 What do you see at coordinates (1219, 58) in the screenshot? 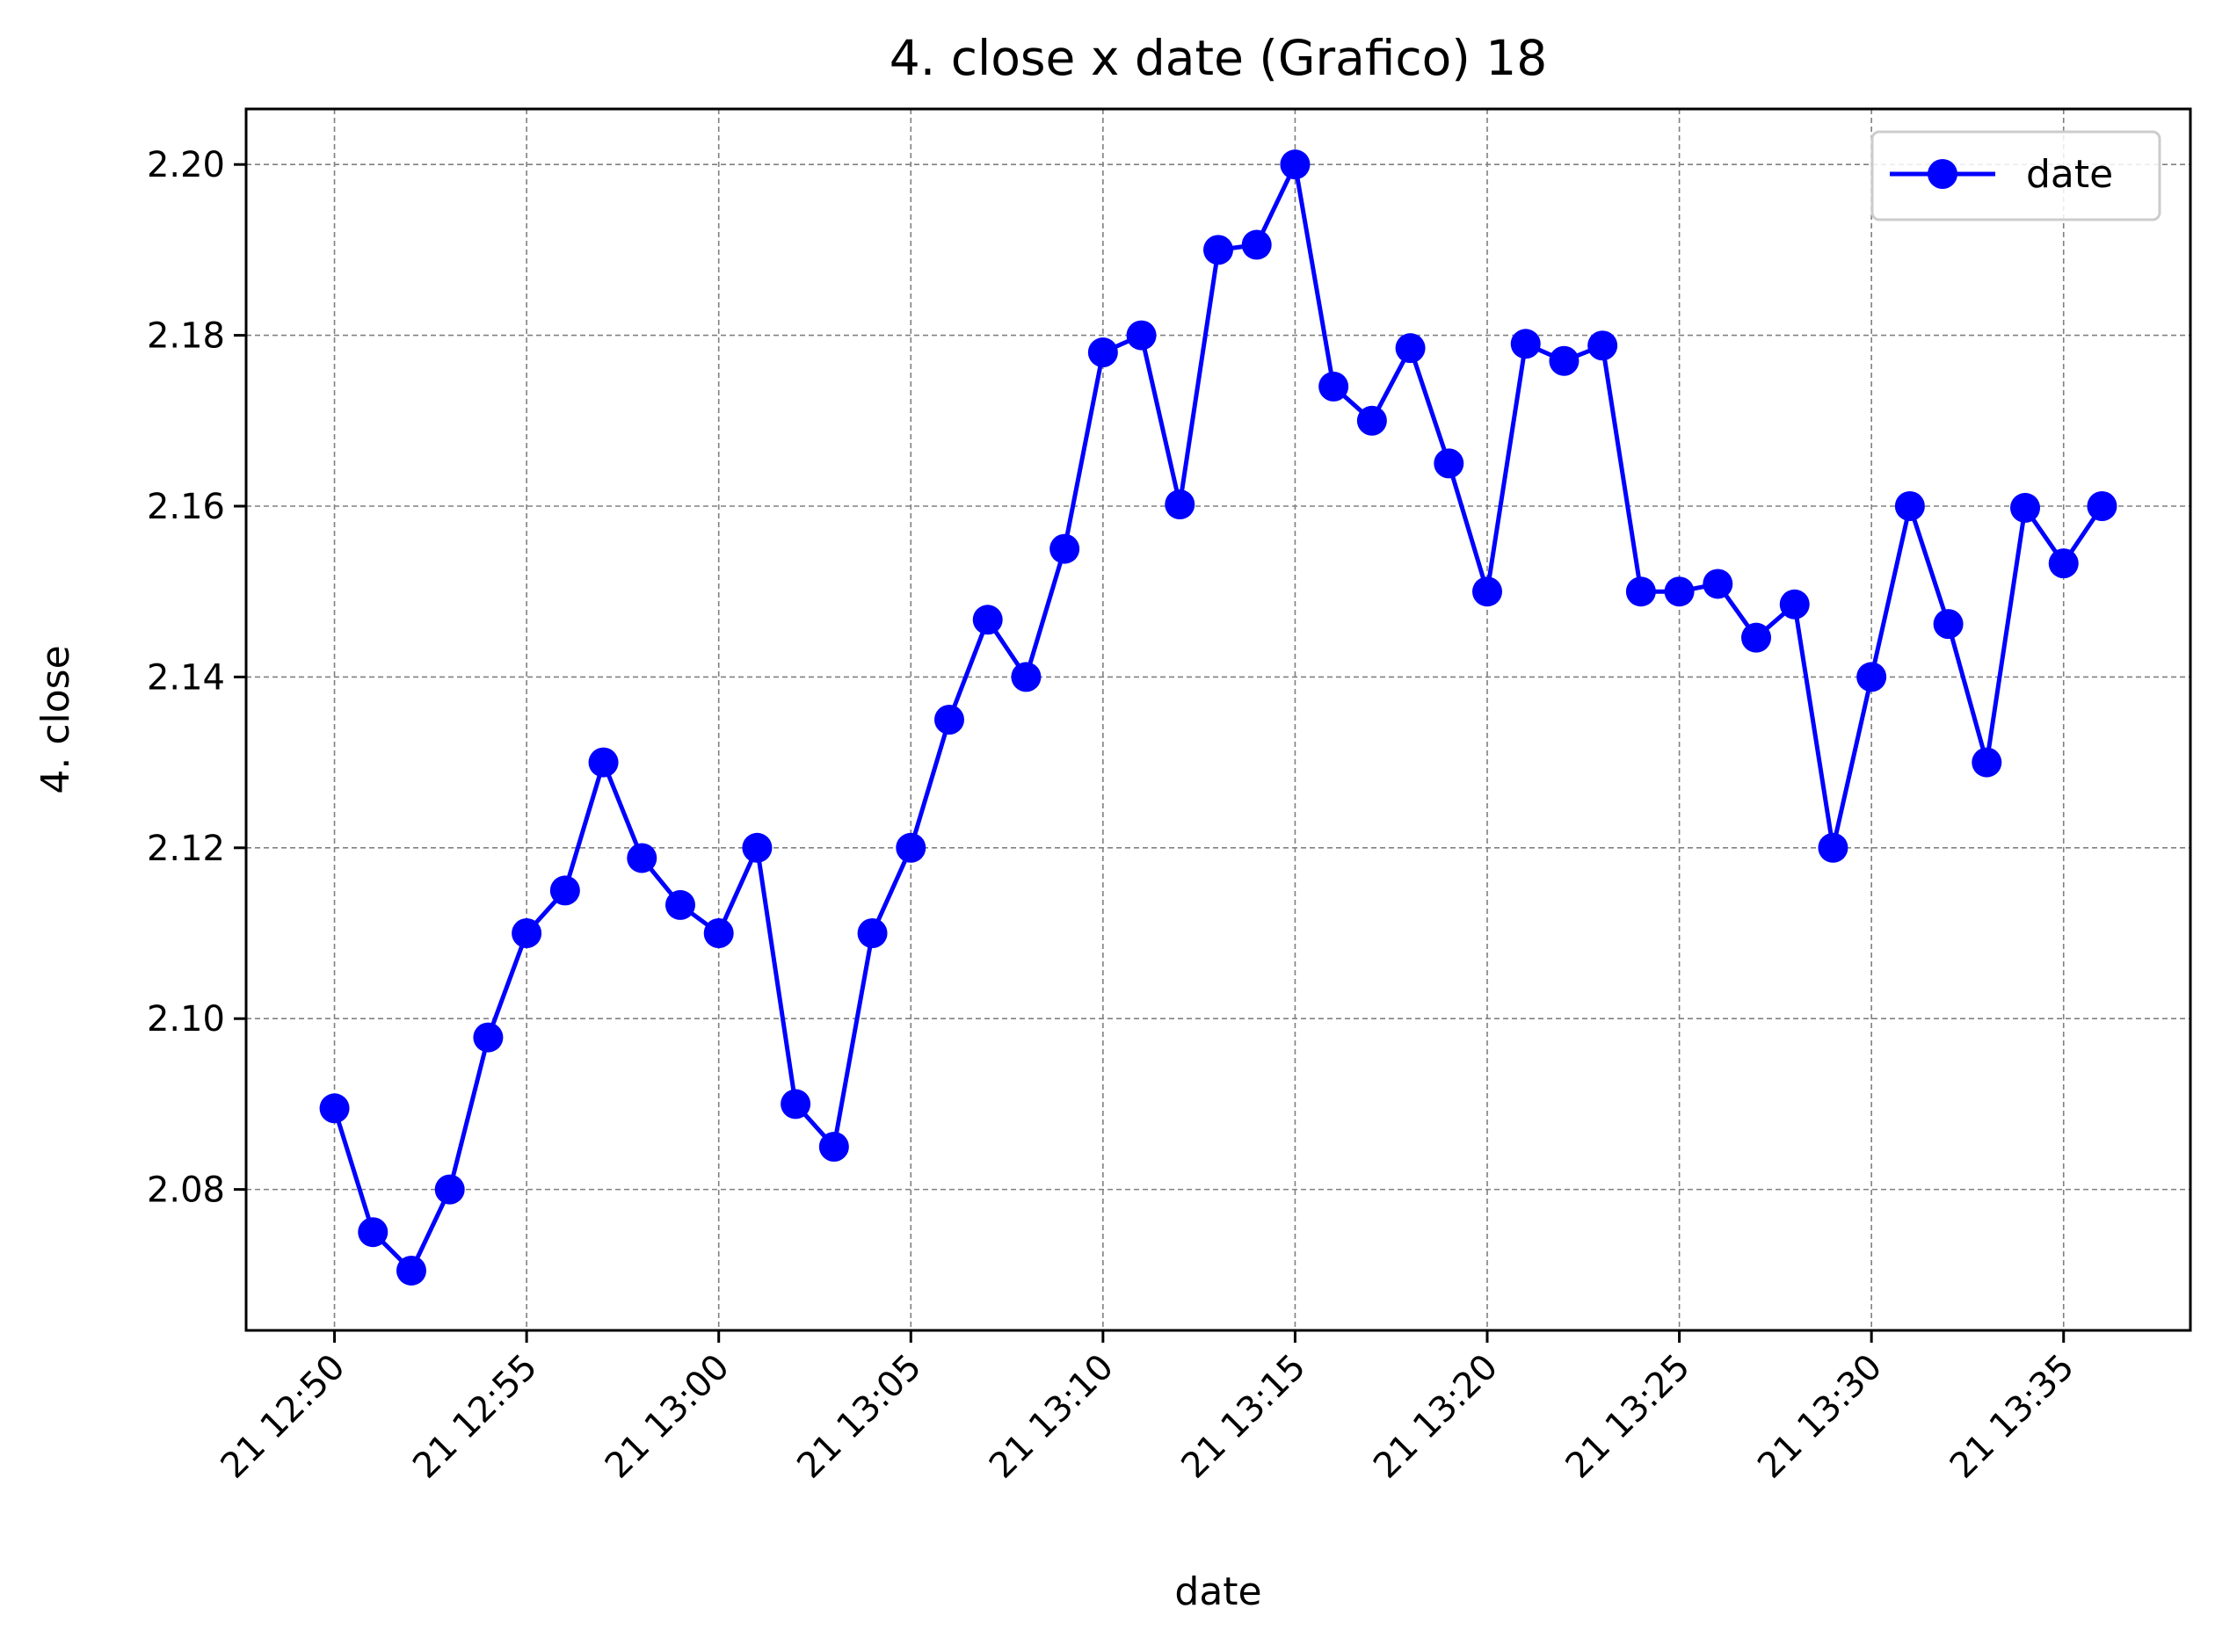
I see `chart-title: 4. close x date (Grafico) 18` at bounding box center [1219, 58].